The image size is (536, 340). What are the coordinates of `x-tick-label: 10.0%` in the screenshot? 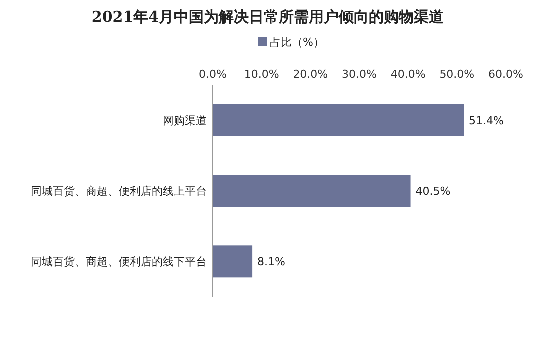 It's located at (262, 74).